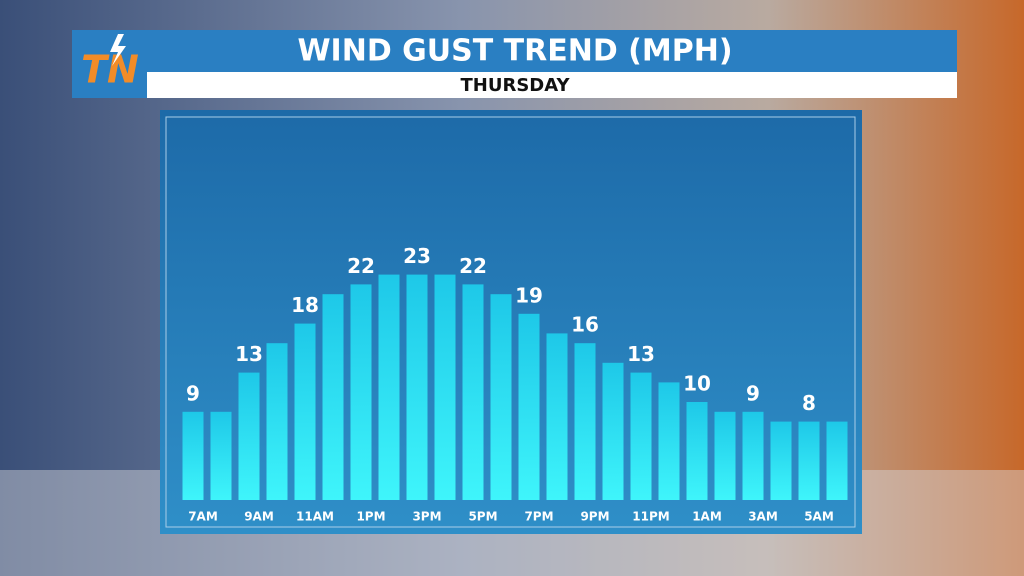 The image size is (1024, 576). Describe the element at coordinates (809, 403) in the screenshot. I see `value-label: 8` at that location.